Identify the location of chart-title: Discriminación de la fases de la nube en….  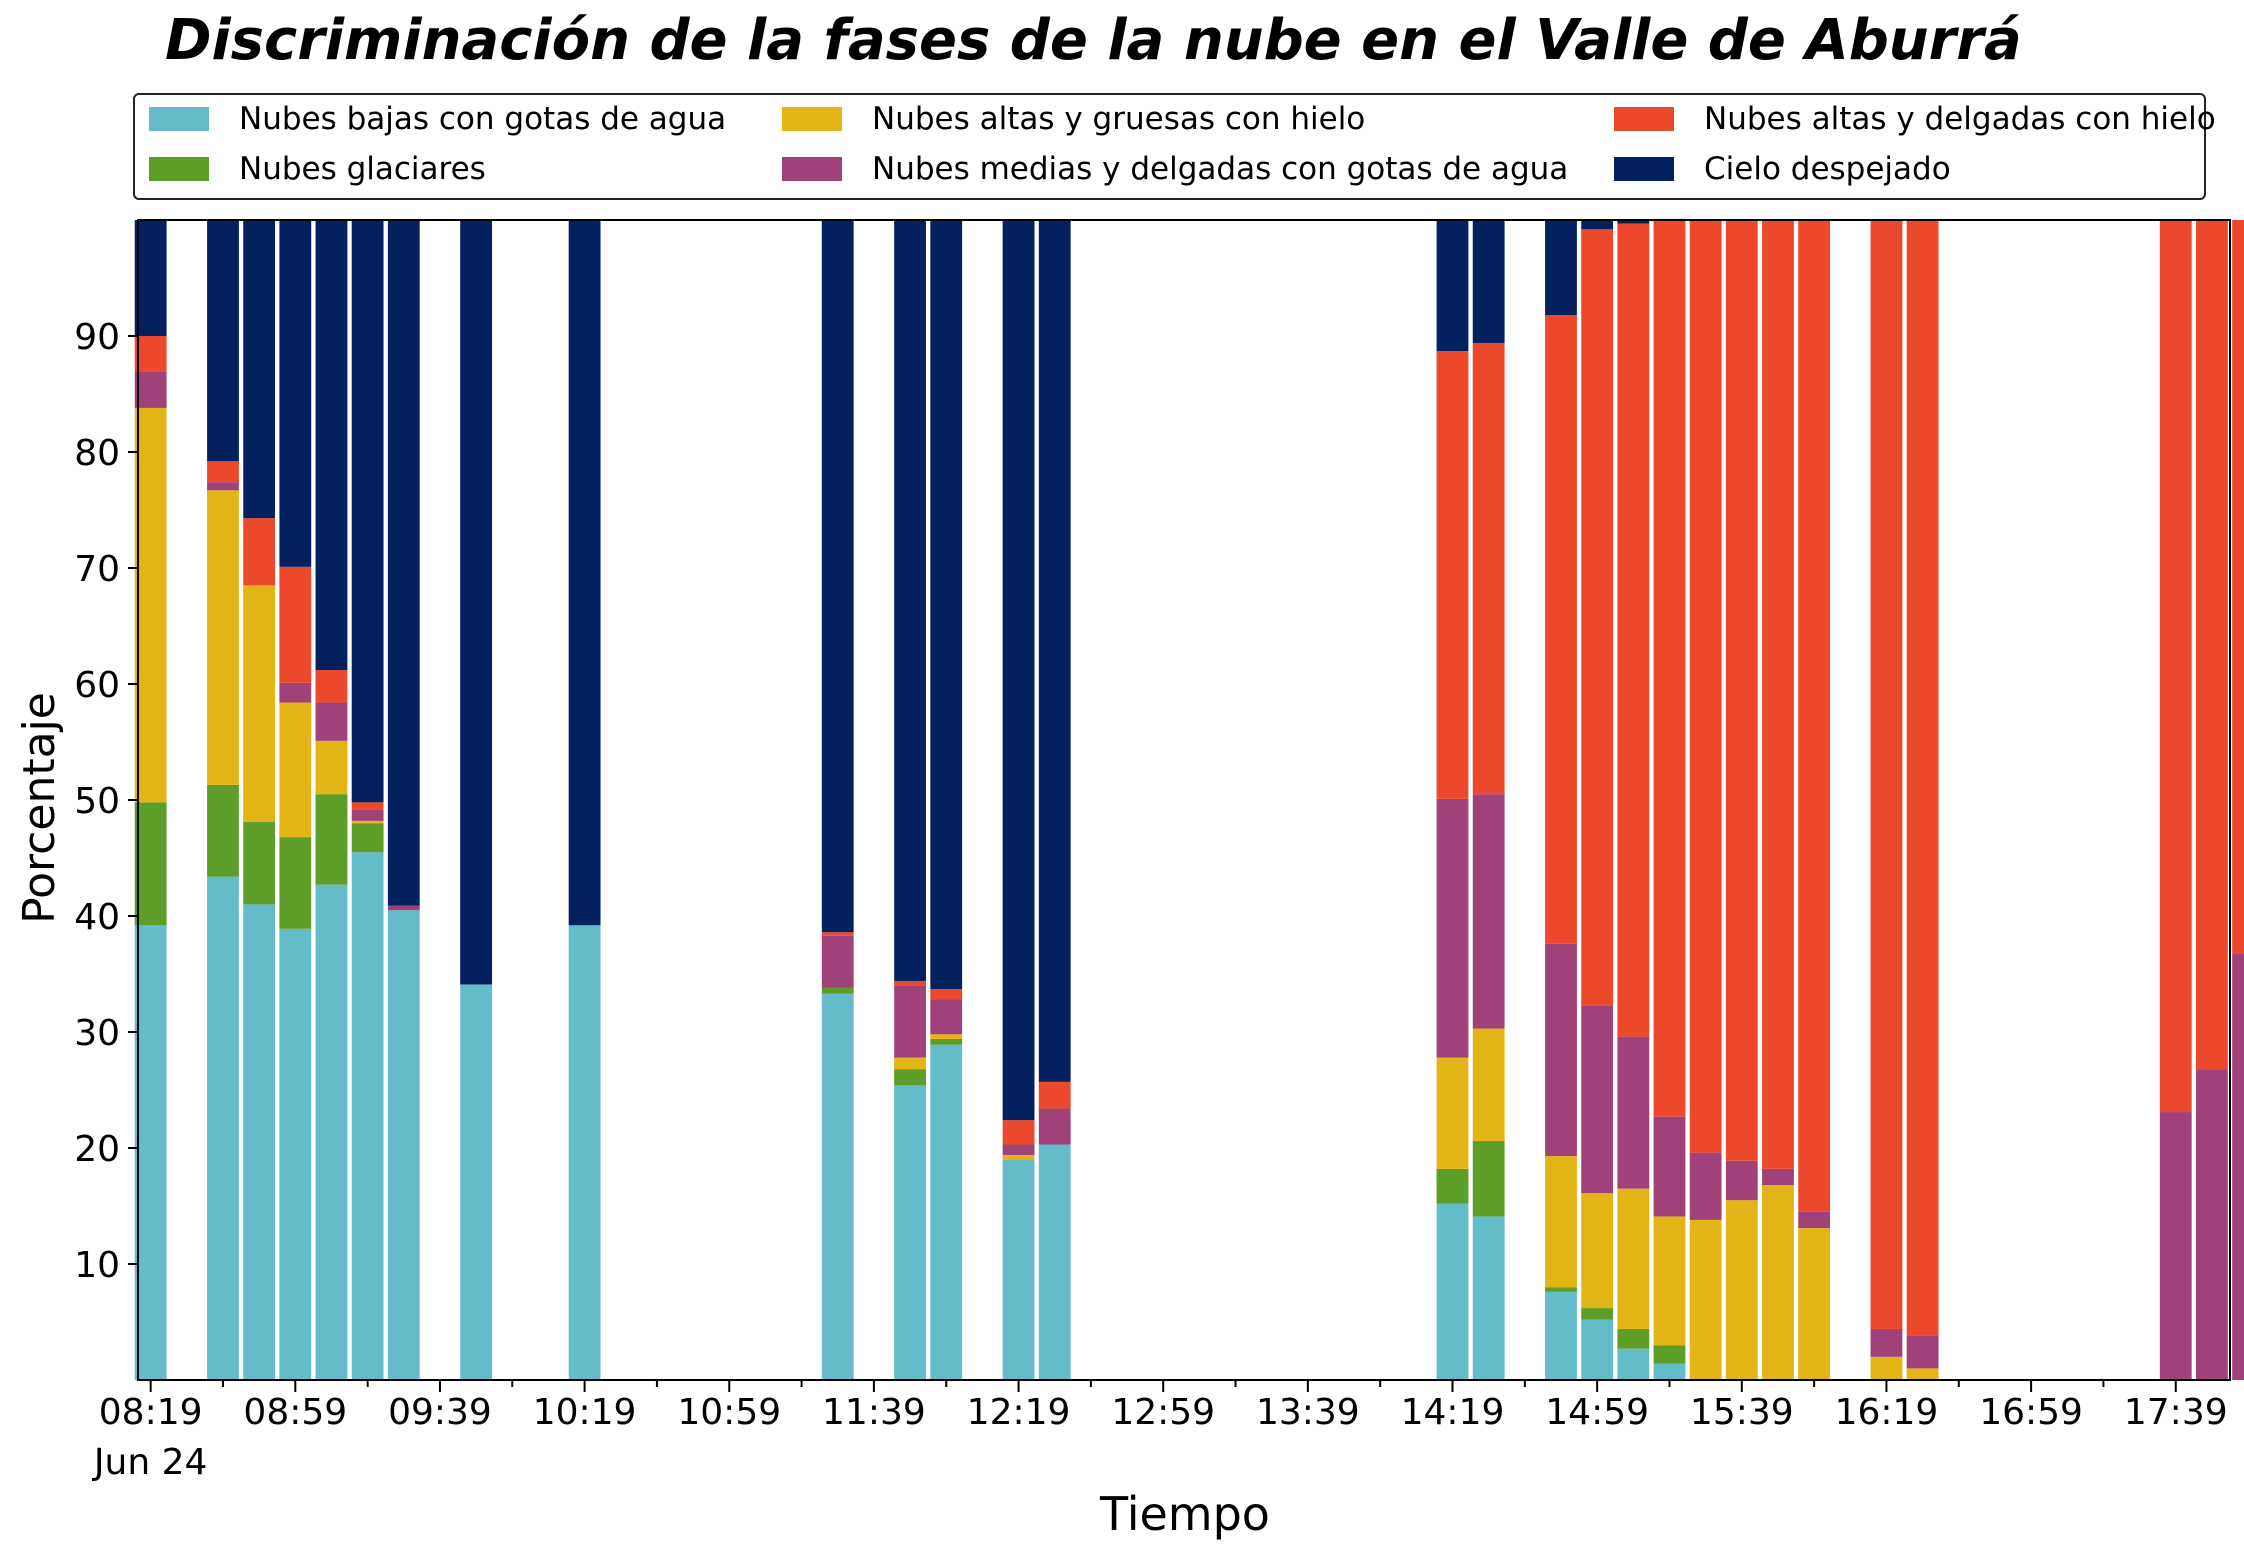
(1093, 40).